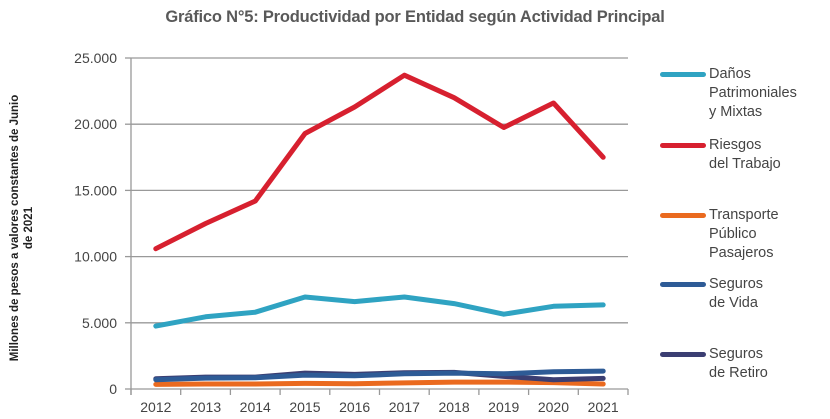 The width and height of the screenshot is (830, 419). What do you see at coordinates (95, 124) in the screenshot?
I see `y-tick-label: 20.000` at bounding box center [95, 124].